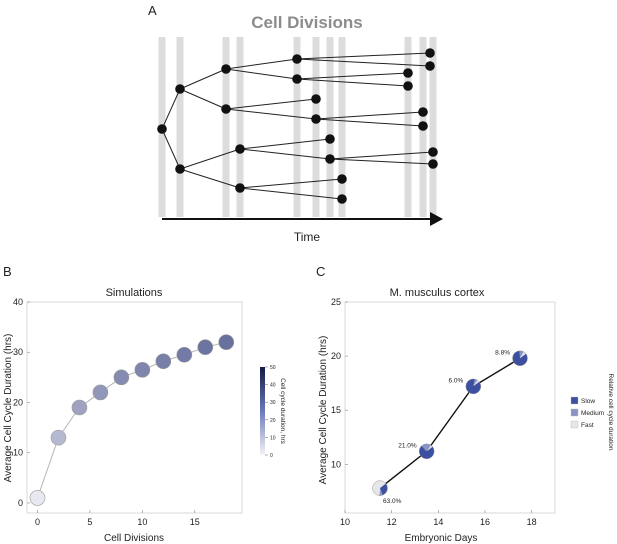 This screenshot has height=544, width=617. What do you see at coordinates (502, 352) in the screenshot?
I see `pie-percent-label: 8.8%` at bounding box center [502, 352].